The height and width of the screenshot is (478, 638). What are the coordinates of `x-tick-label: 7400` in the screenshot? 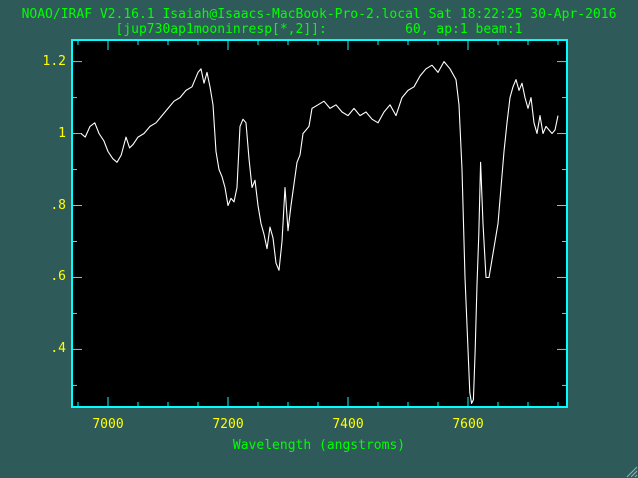 It's located at (348, 424).